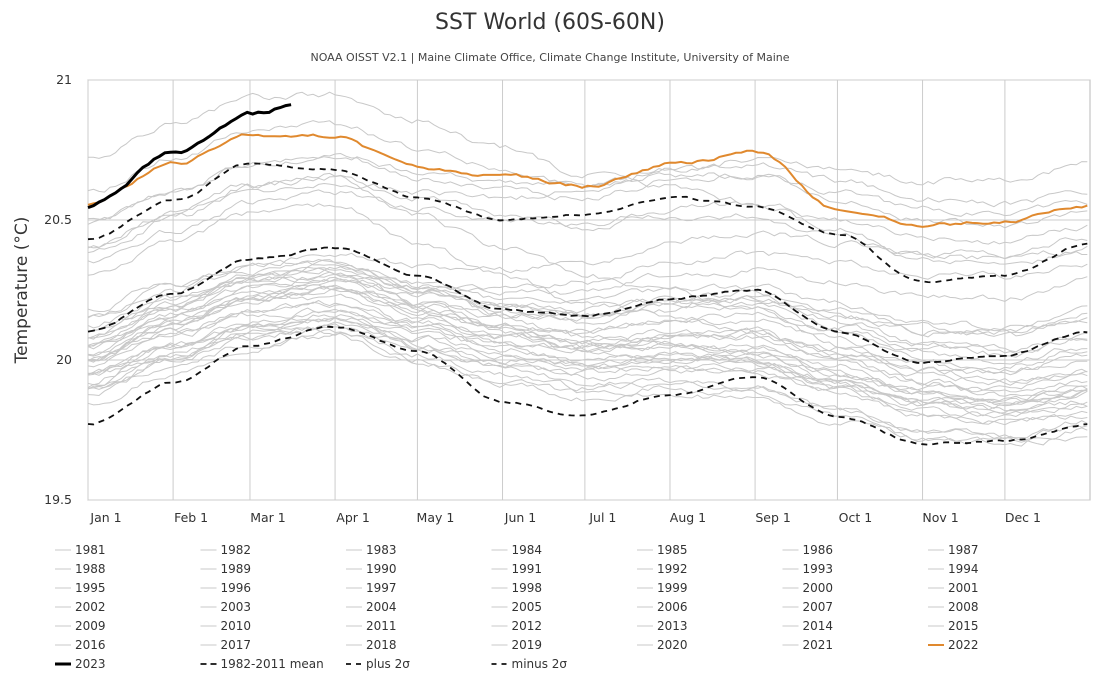  I want to click on legend-item: minus 2σ, so click(529, 664).